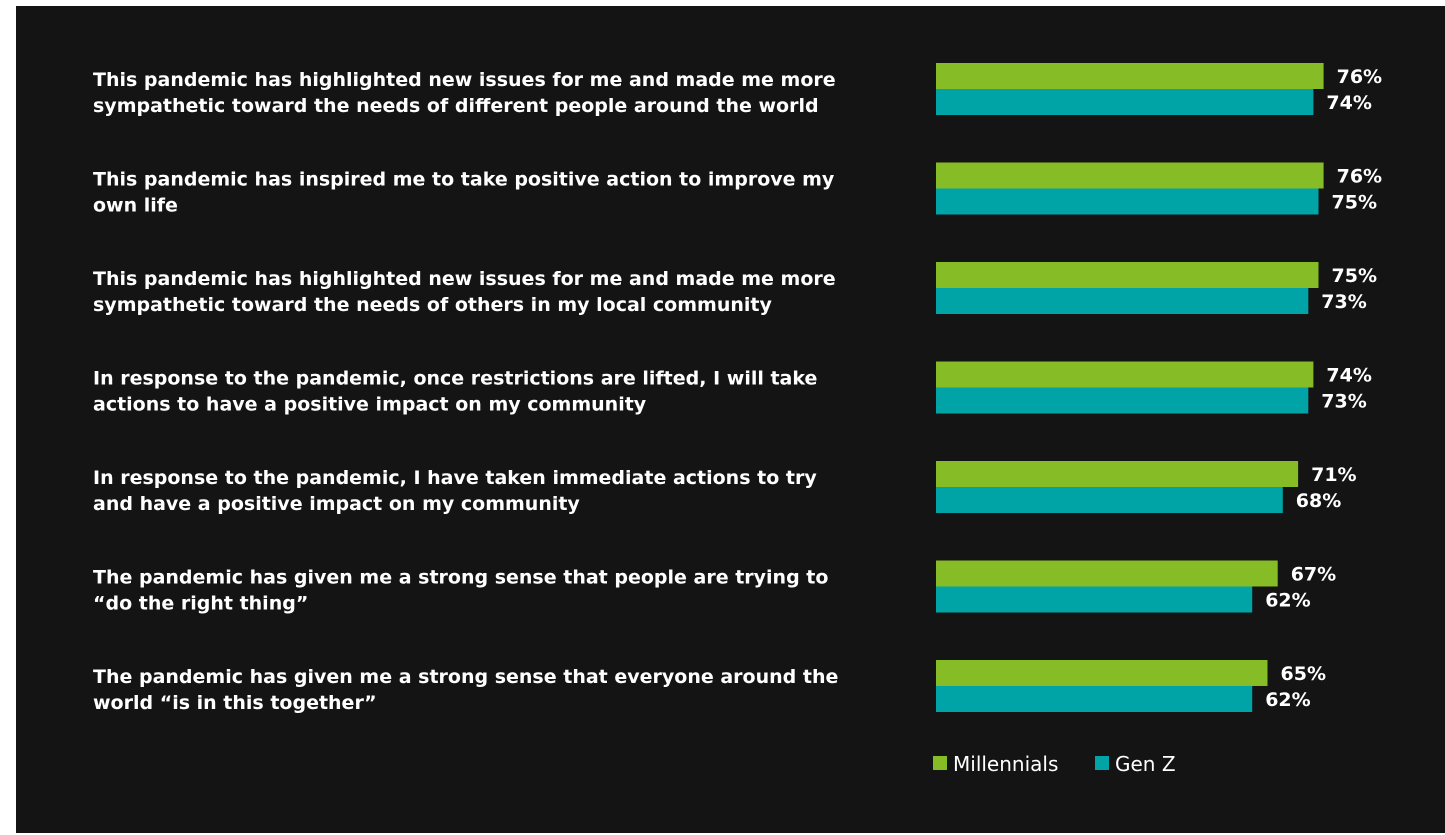  What do you see at coordinates (1005, 764) in the screenshot?
I see `legend-label-millennials: Millennials` at bounding box center [1005, 764].